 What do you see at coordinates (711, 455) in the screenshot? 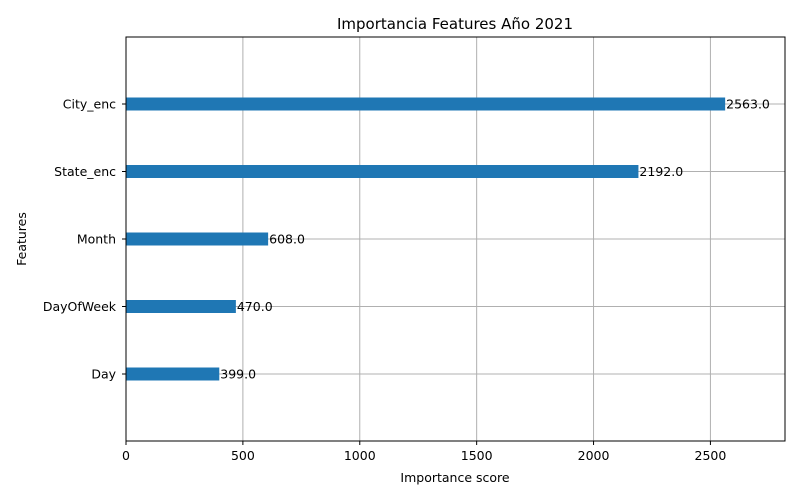
I see `x-tick-label: 2500` at bounding box center [711, 455].